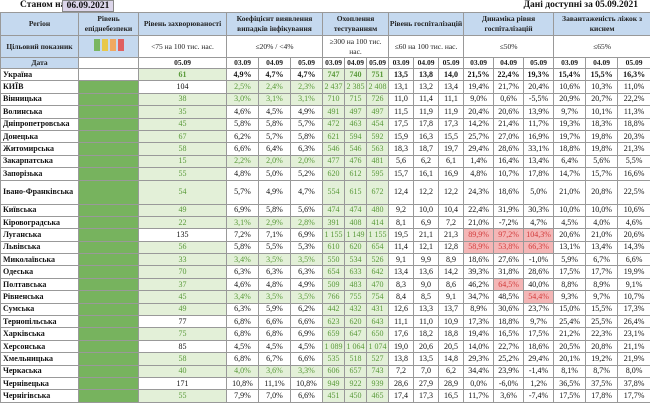 This screenshot has height=404, width=650. I want to click on oxygen-beds-value: 18,3%, so click(602, 124).